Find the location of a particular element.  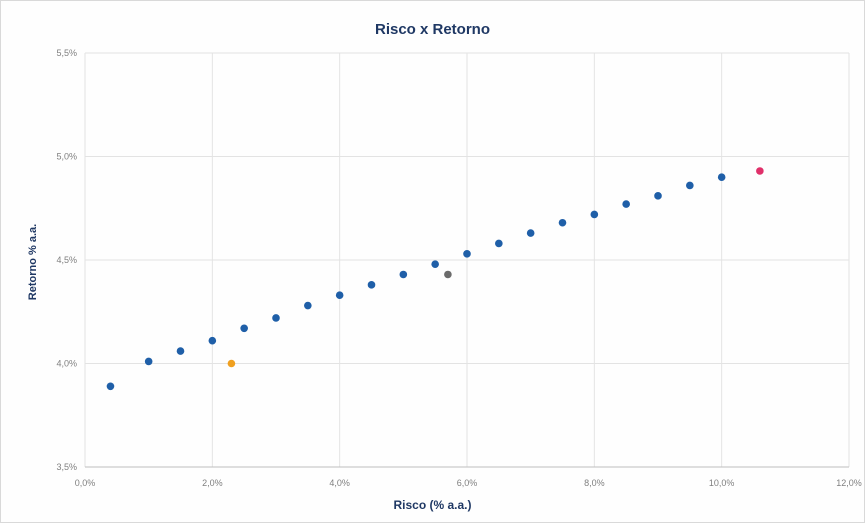

y-tick-label: 3,5% is located at coordinates (66, 467).